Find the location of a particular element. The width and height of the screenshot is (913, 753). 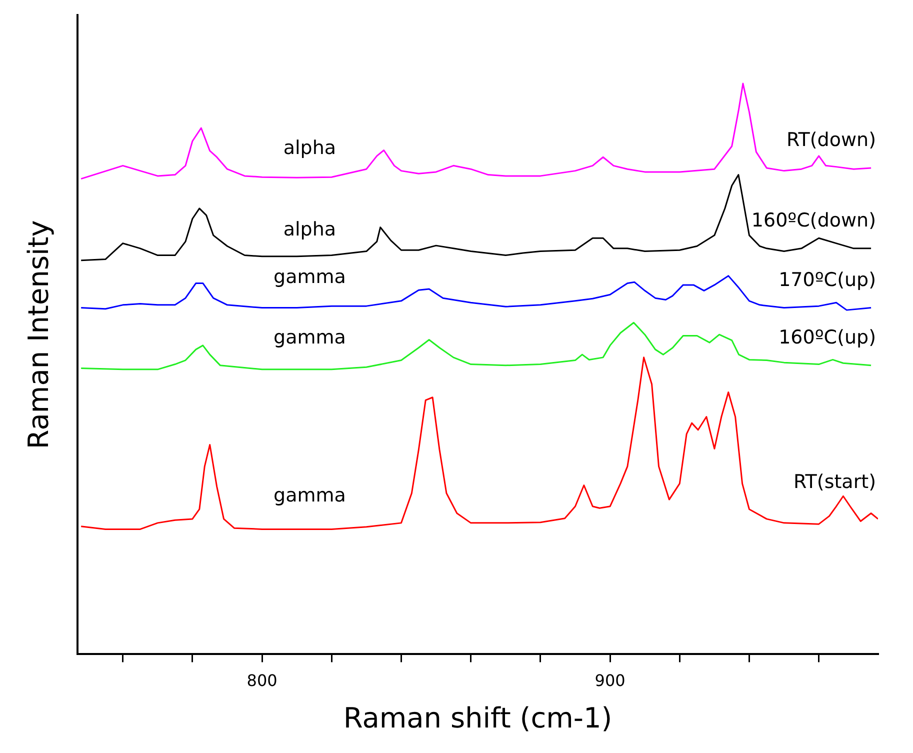

x-tick-label: 800 is located at coordinates (262, 680).